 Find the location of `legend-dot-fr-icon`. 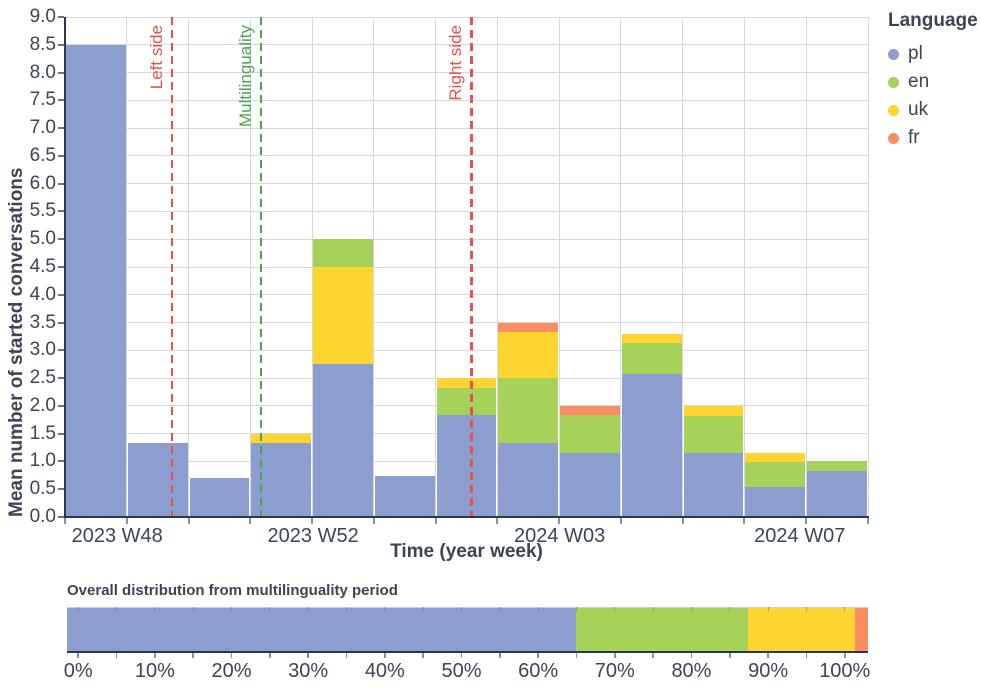

legend-dot-fr-icon is located at coordinates (893, 138).